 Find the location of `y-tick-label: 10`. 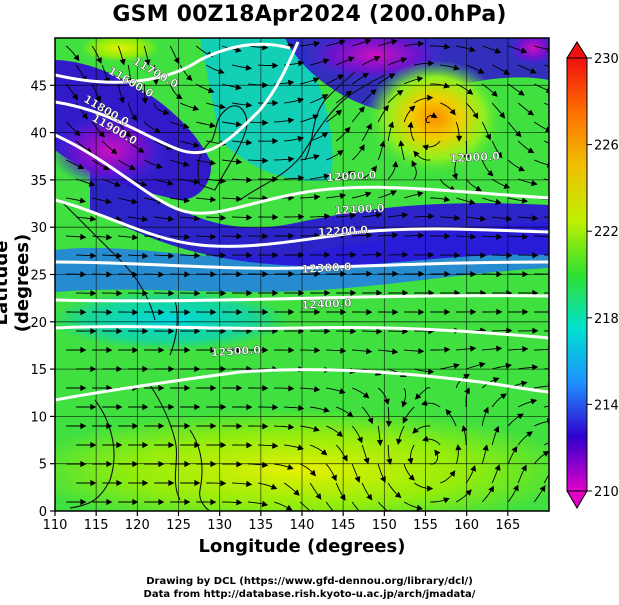

y-tick-label: 10 is located at coordinates (38, 417).